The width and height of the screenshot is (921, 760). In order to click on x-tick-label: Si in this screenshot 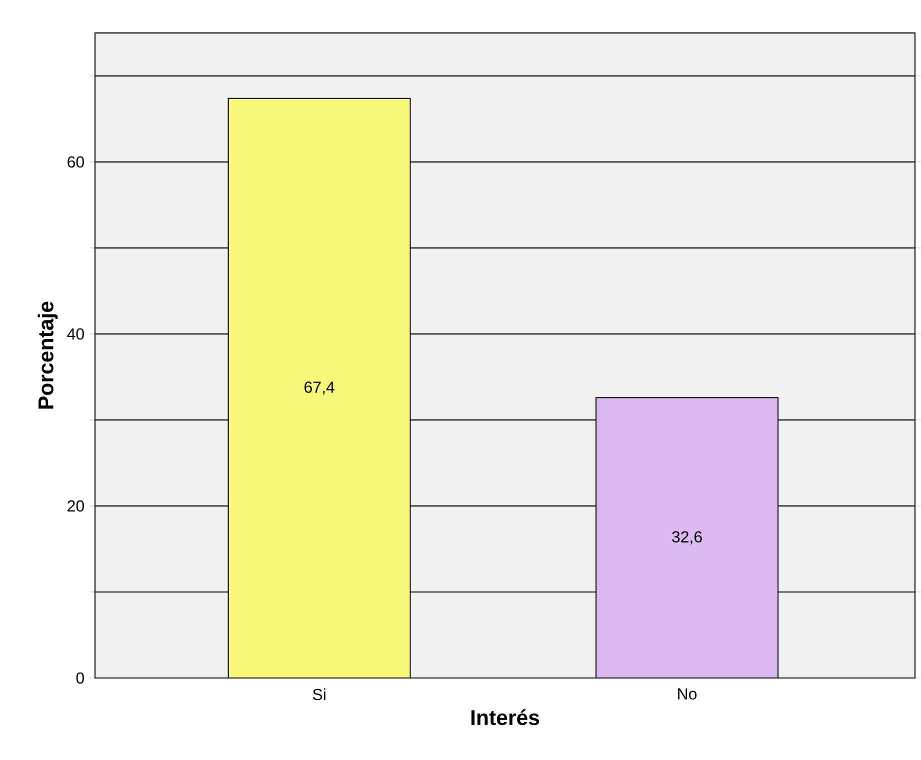, I will do `click(319, 694)`.